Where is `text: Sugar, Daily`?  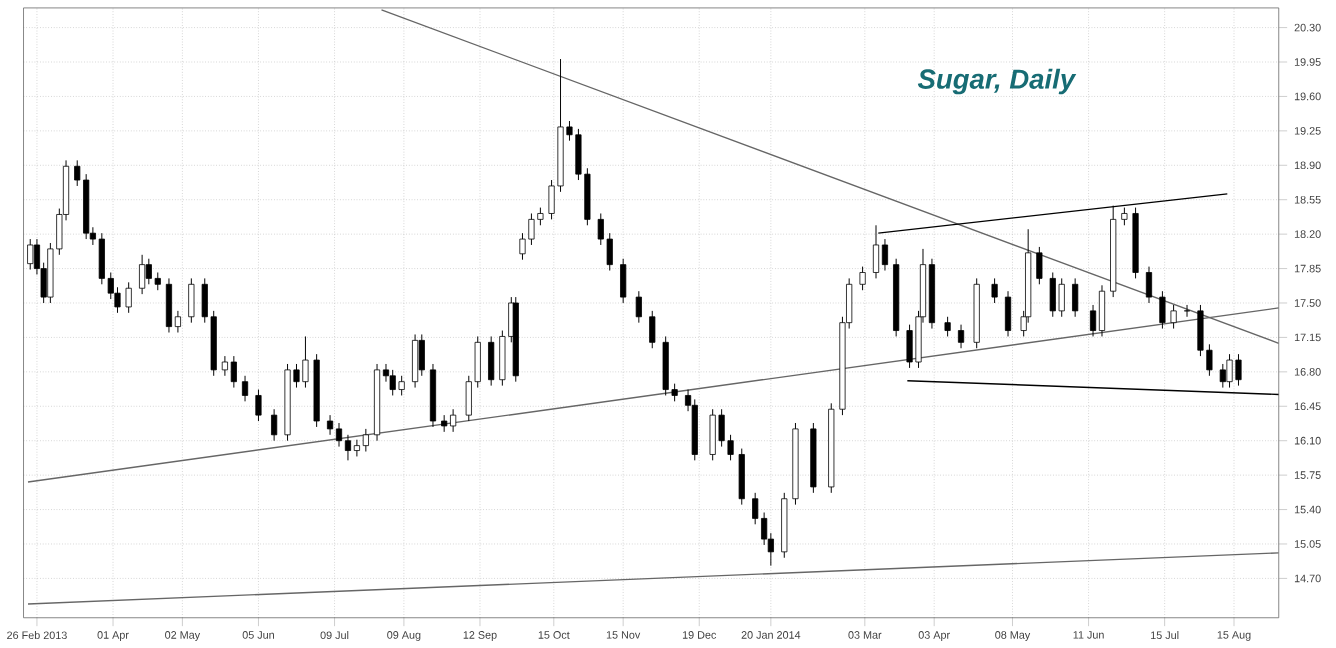
text: Sugar, Daily is located at coordinates (997, 81).